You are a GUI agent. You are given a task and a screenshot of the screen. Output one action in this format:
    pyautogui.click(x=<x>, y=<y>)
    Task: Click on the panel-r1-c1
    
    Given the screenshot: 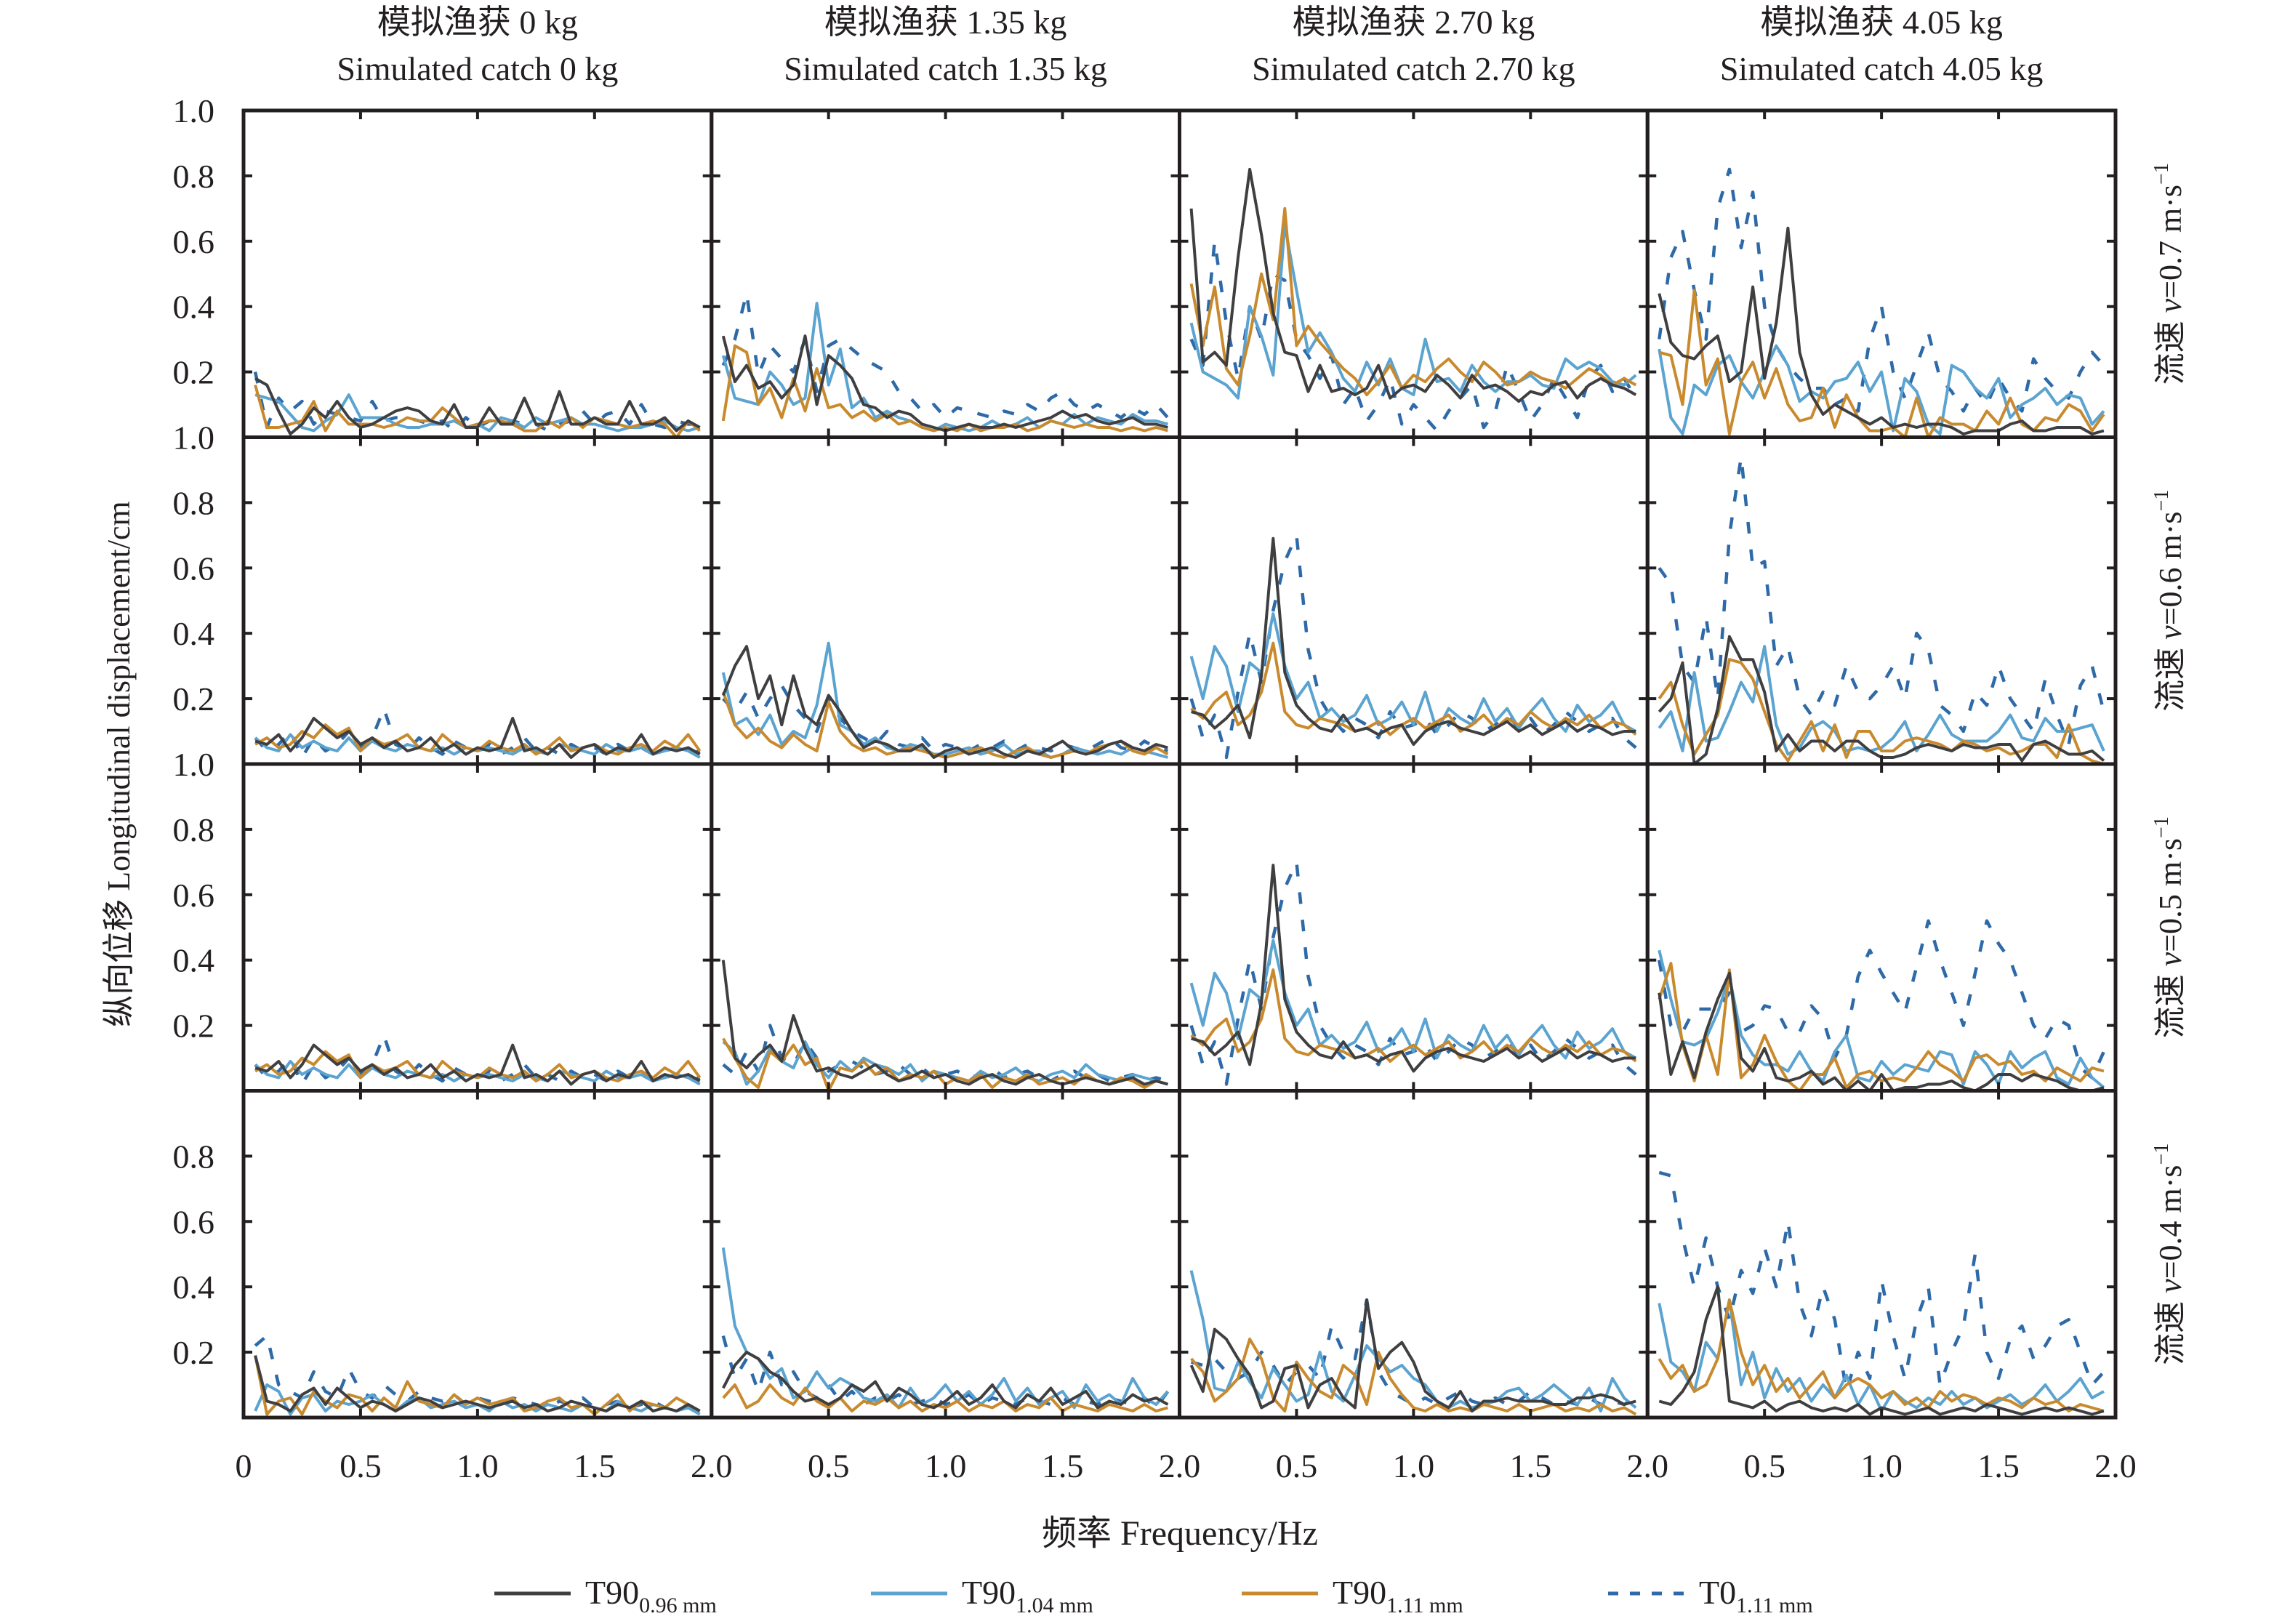 What is the action you would take?
    pyautogui.click(x=945, y=600)
    